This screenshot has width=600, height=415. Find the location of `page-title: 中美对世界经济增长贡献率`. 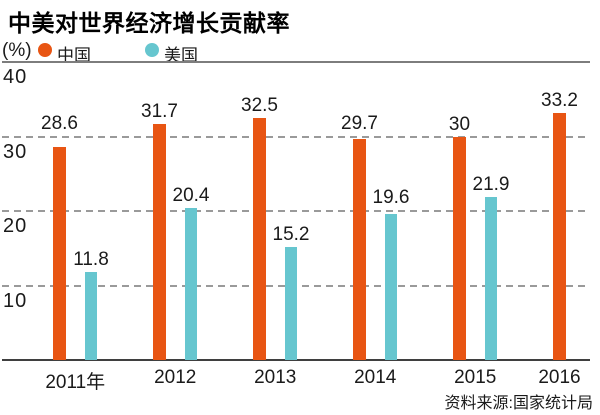

page-title: 中美对世界经济增长贡献率 is located at coordinates (149, 23).